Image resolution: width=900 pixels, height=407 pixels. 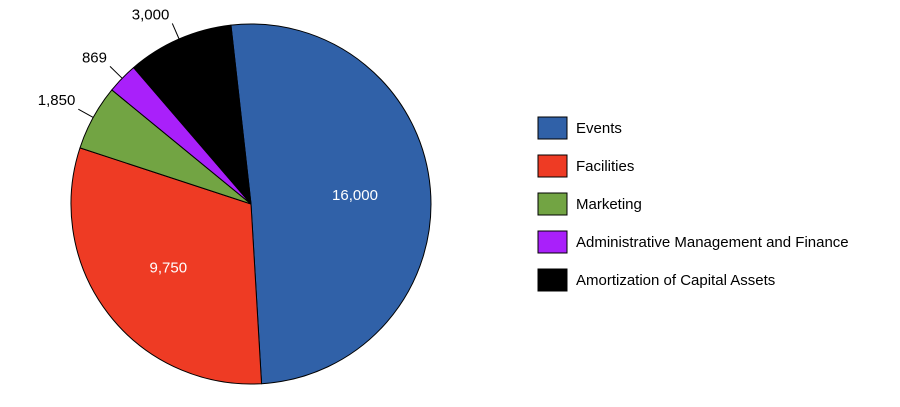 I want to click on legend-item-marketing: Marketing, so click(x=589, y=204).